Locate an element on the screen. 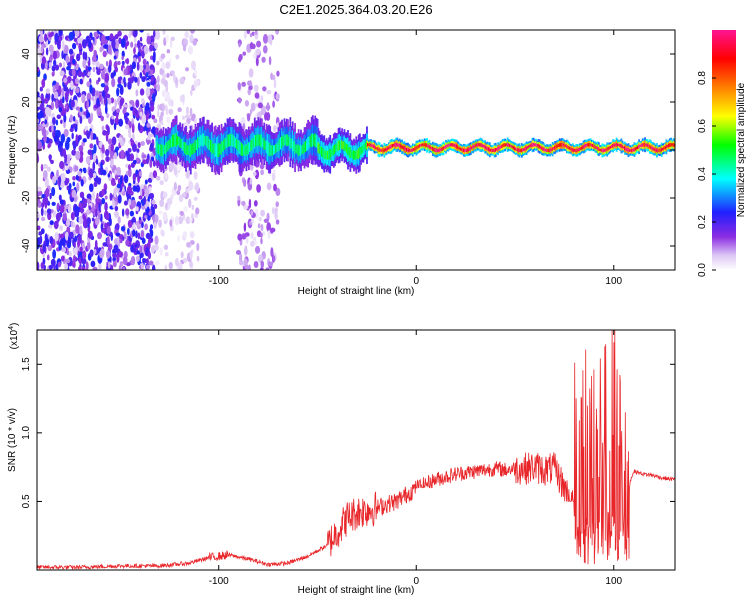 This screenshot has width=750, height=600. y-tick-label: 1.0 is located at coordinates (26, 432).